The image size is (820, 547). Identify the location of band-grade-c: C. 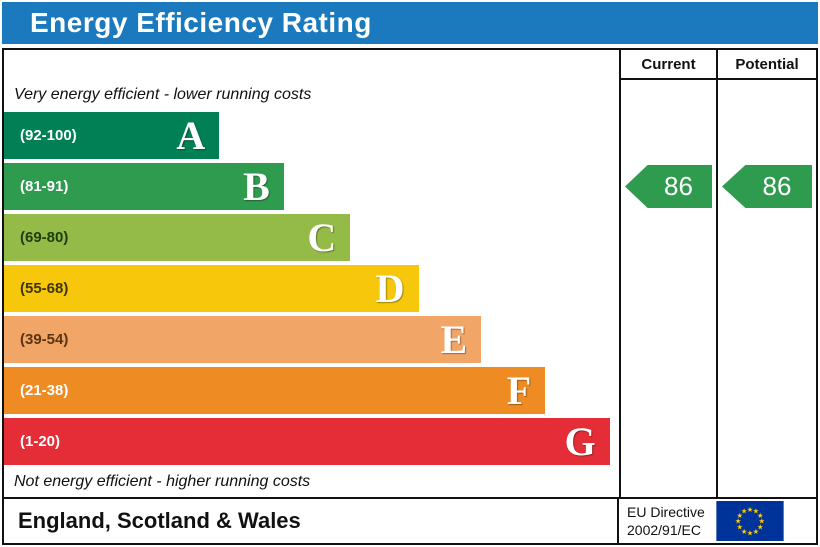
(322, 237).